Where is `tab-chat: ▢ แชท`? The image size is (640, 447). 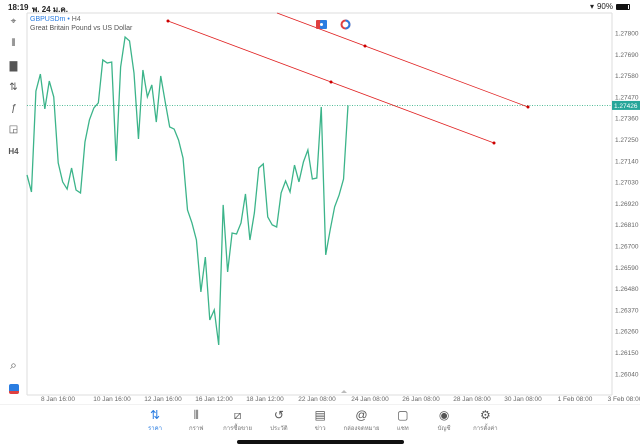 tab-chat: ▢ แชท is located at coordinates (403, 420).